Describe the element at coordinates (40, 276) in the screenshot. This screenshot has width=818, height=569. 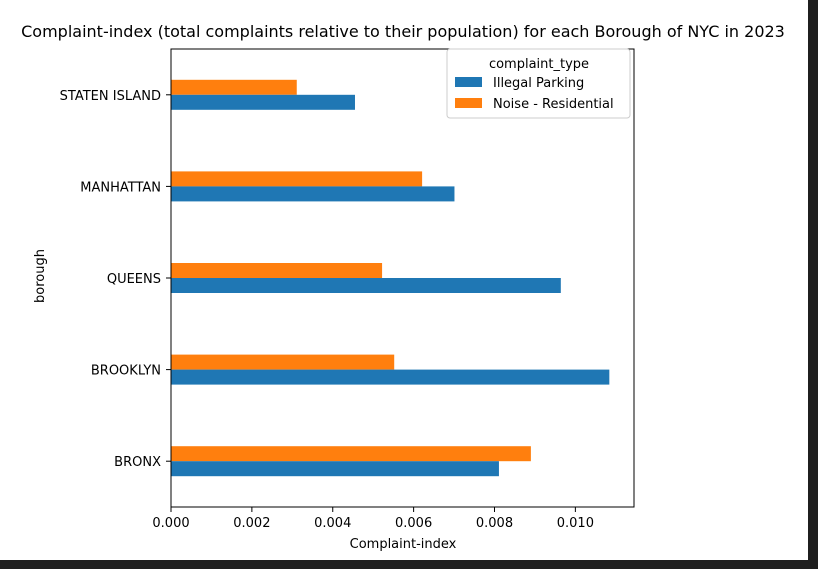
I see `y-axis-label: borough` at that location.